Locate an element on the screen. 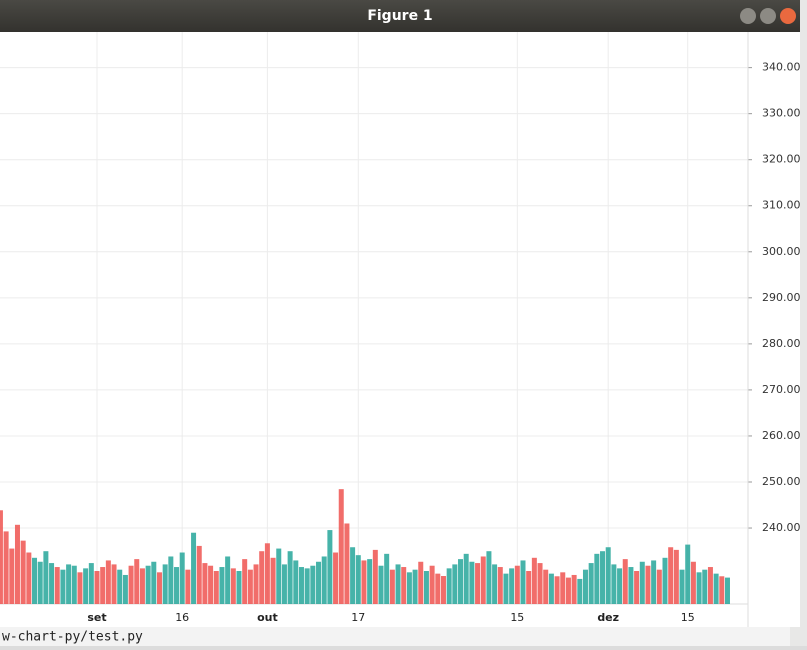 The width and height of the screenshot is (807, 650). y-tick-label: 290.00 is located at coordinates (781, 297).